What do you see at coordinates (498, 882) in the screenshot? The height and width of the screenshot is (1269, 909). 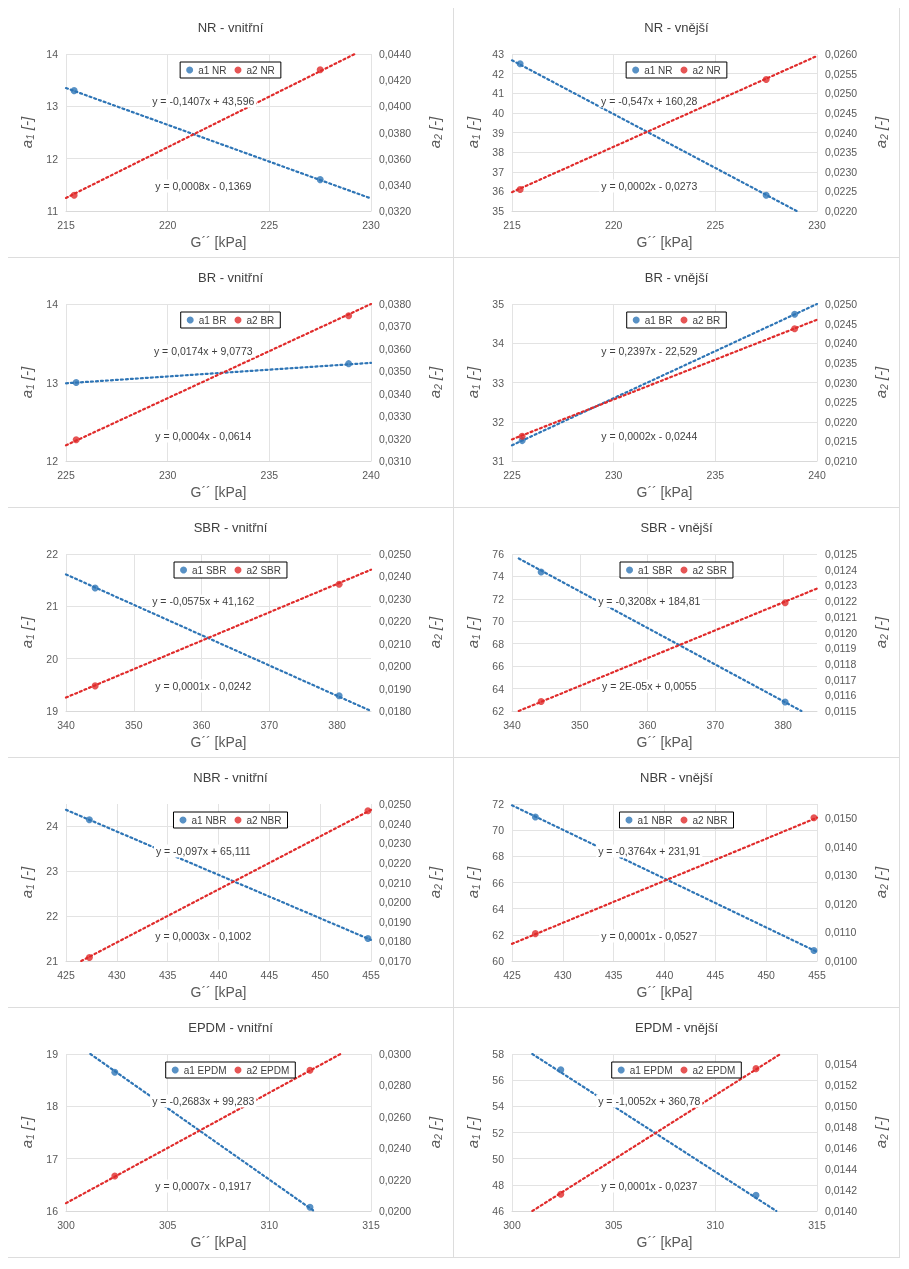 I see `y-tick-label: 66` at bounding box center [498, 882].